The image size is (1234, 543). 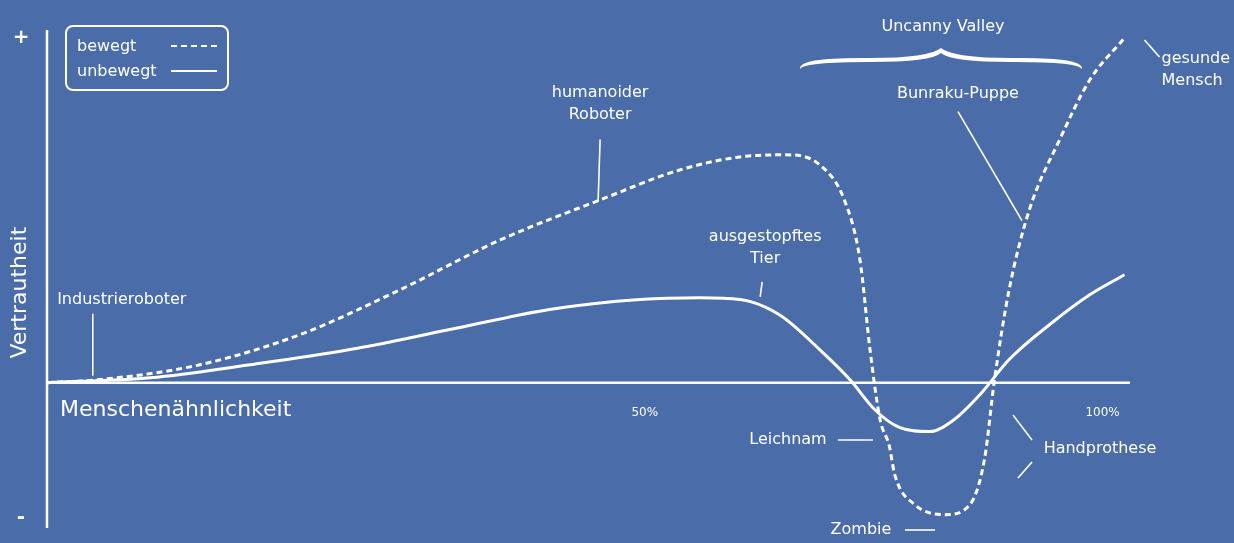 What do you see at coordinates (122, 298) in the screenshot?
I see `annotation: Industrieroboter` at bounding box center [122, 298].